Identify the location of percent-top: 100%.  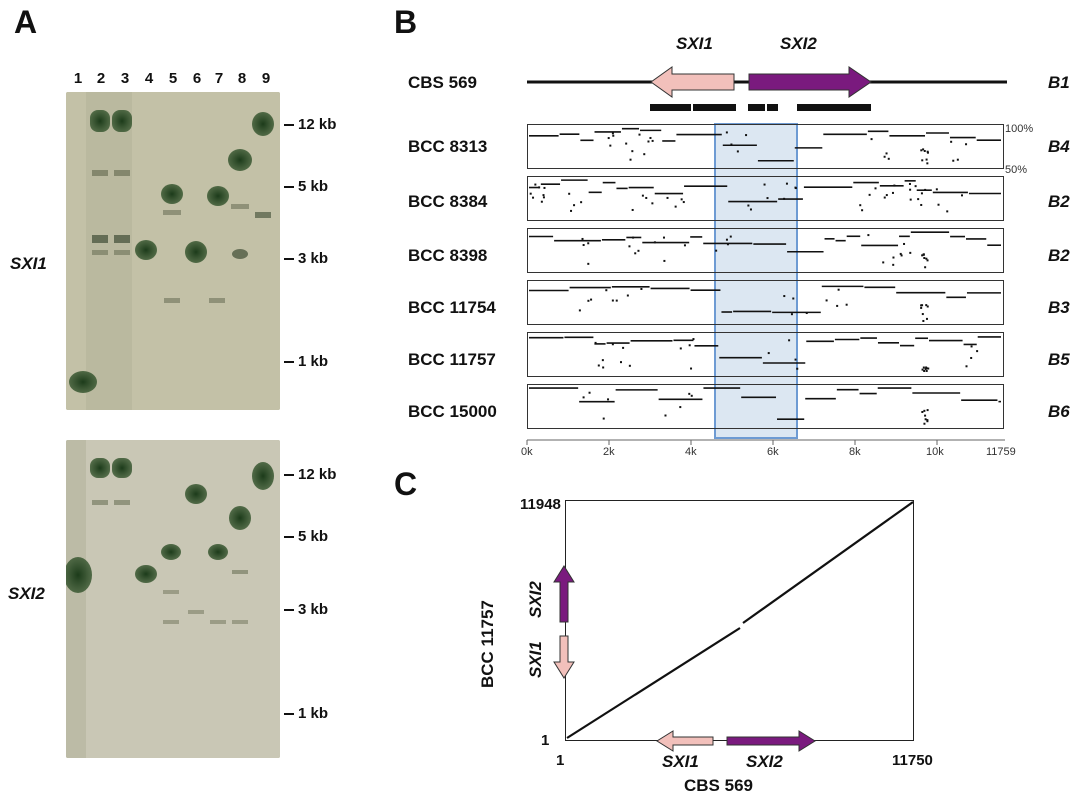
(1019, 129).